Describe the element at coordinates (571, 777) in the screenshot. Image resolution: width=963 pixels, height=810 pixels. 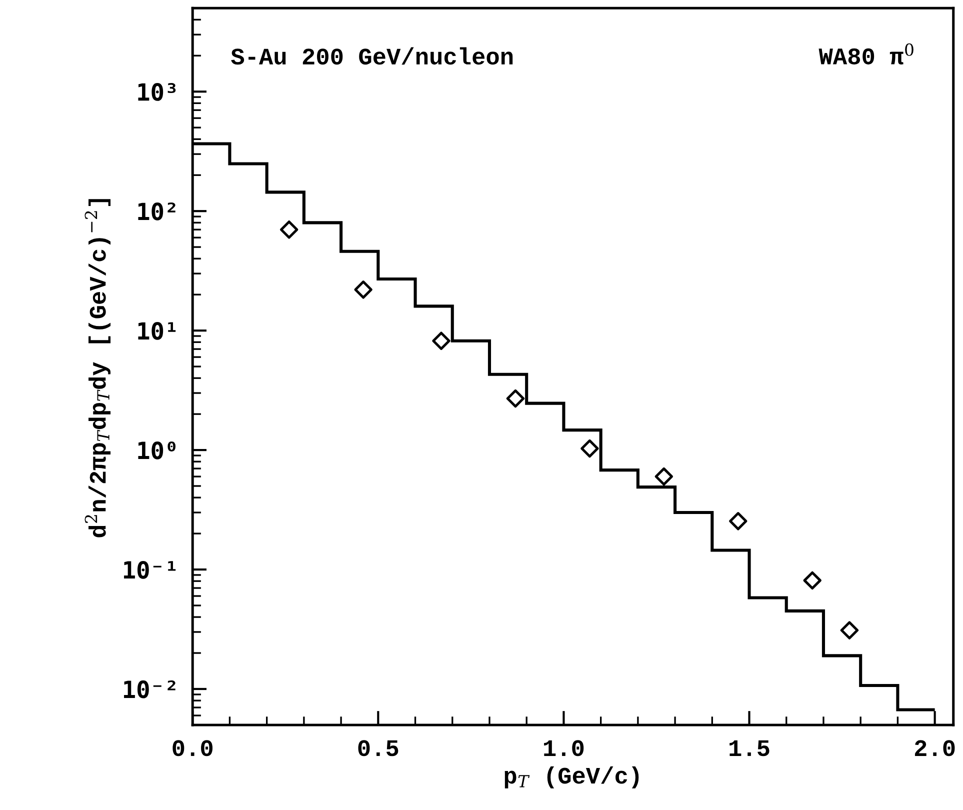
I see `x-axis-title: p$_{T}$ (GeV/c)` at that location.